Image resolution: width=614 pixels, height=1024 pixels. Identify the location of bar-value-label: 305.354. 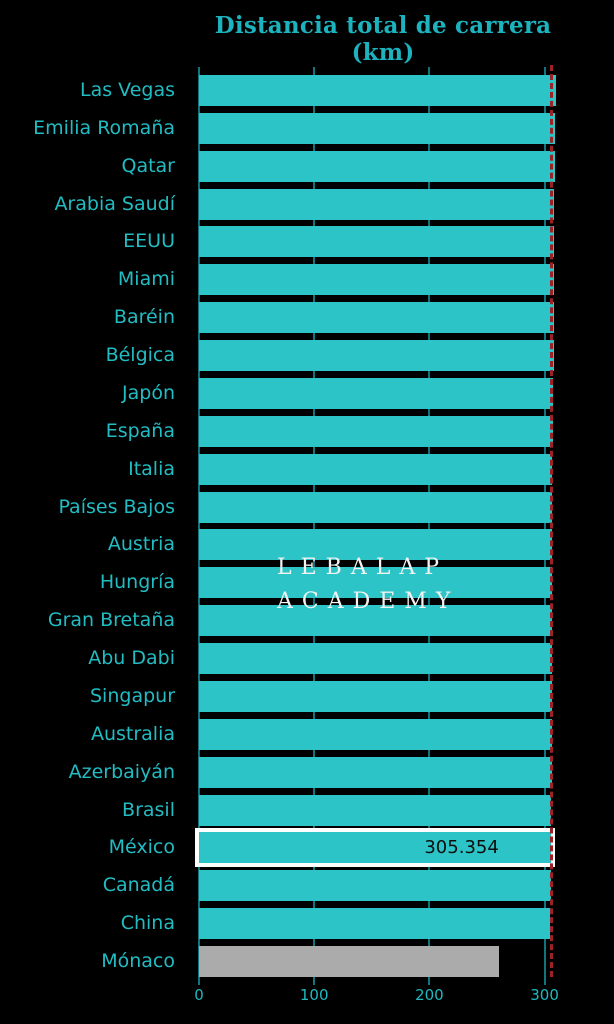
(461, 848).